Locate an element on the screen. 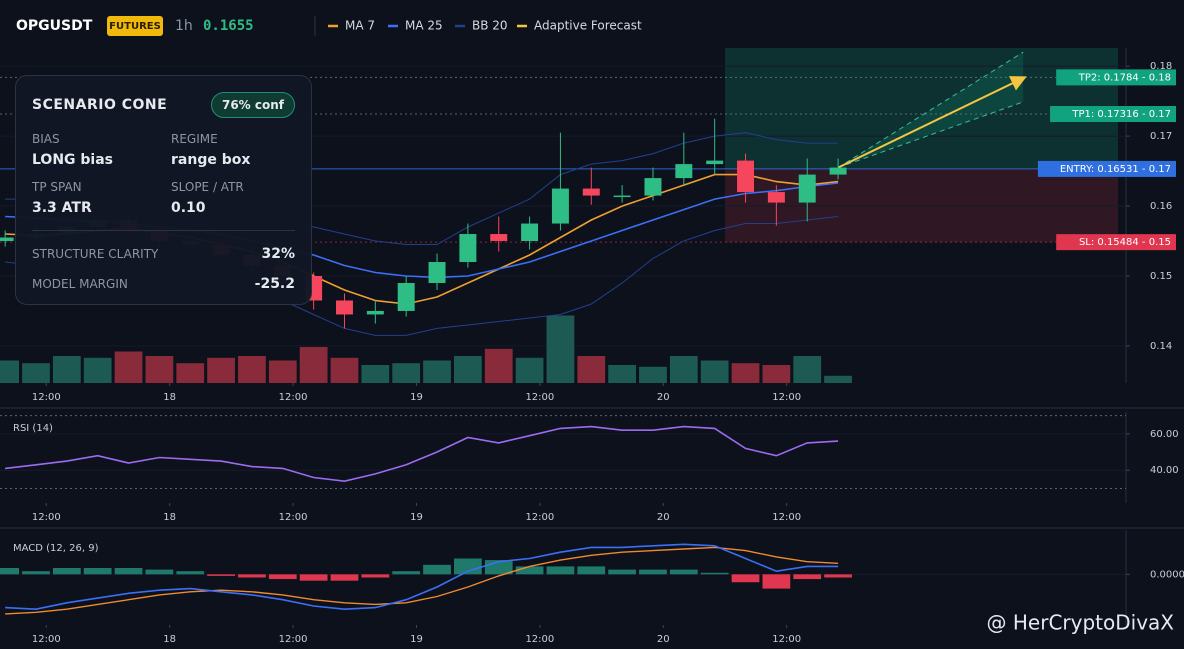 The width and height of the screenshot is (1184, 649). sl-zone is located at coordinates (921, 205).